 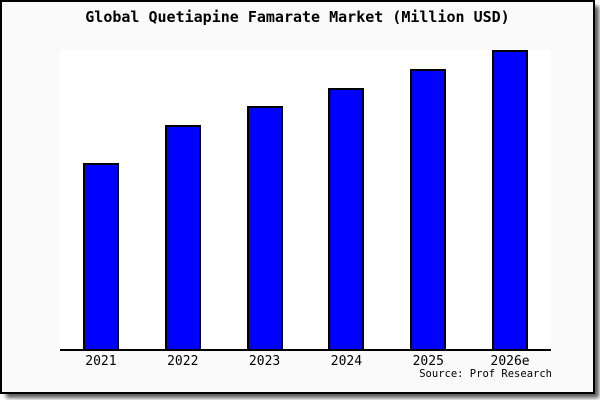 I want to click on x-tick-label-2021: 2021, so click(x=101, y=361).